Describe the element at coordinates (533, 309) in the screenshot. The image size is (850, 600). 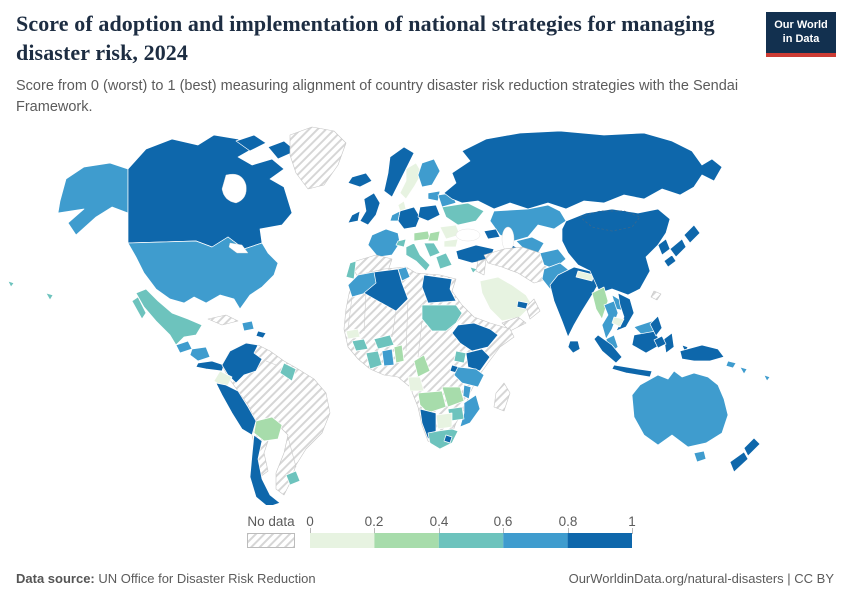
I see `country-oman` at that location.